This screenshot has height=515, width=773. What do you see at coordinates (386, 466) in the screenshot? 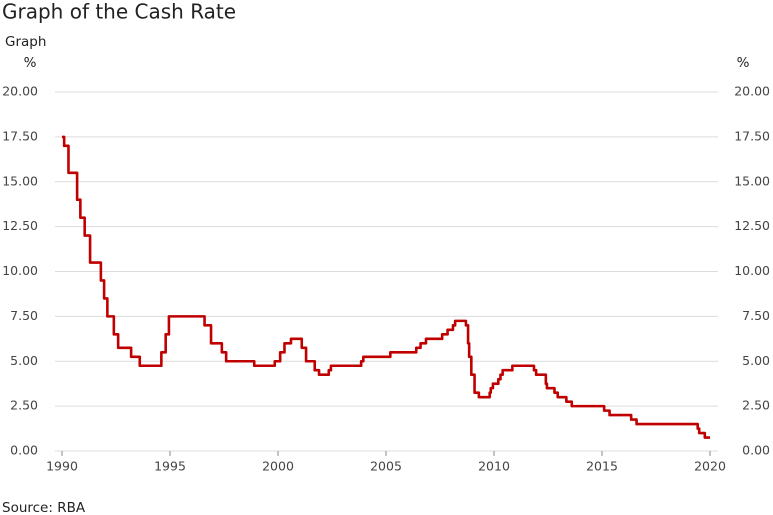
I see `x-tick-label: 2005` at bounding box center [386, 466].